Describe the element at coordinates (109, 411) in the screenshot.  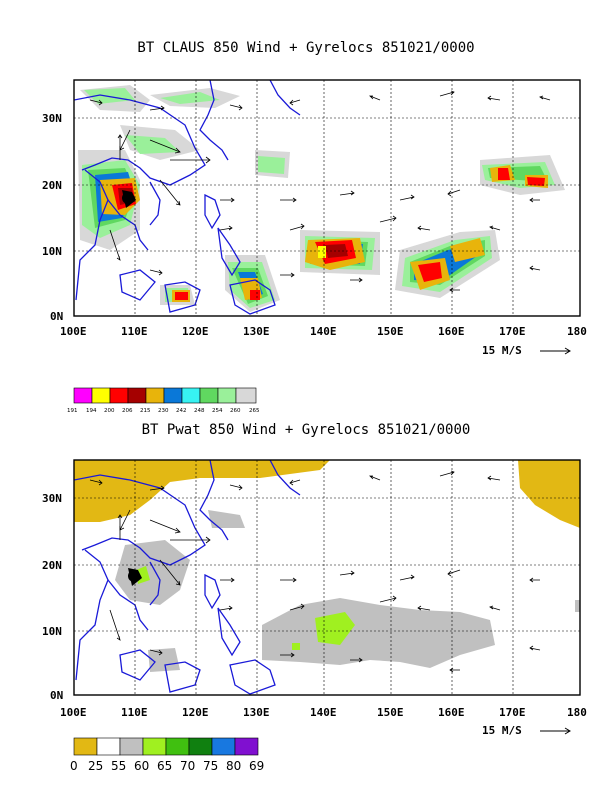
I see `claus-legend-value: 200` at that location.